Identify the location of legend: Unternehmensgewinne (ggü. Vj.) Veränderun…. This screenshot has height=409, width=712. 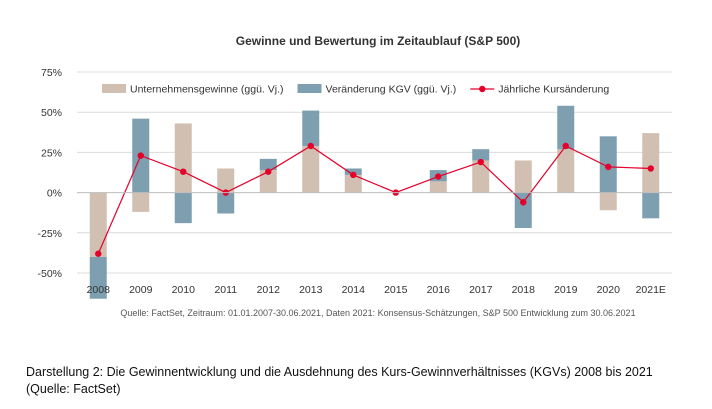
(355, 90).